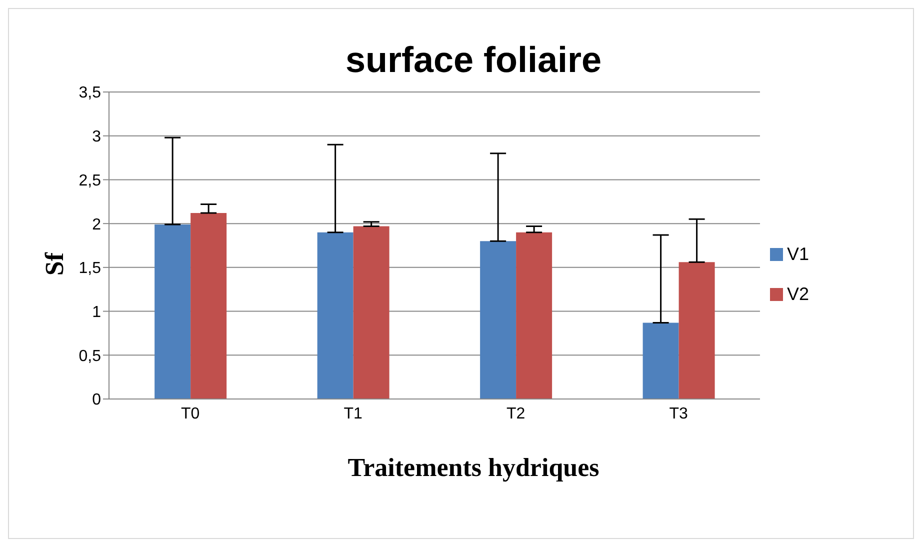 This screenshot has height=547, width=922. I want to click on y-tick-label: 0,5, so click(90, 356).